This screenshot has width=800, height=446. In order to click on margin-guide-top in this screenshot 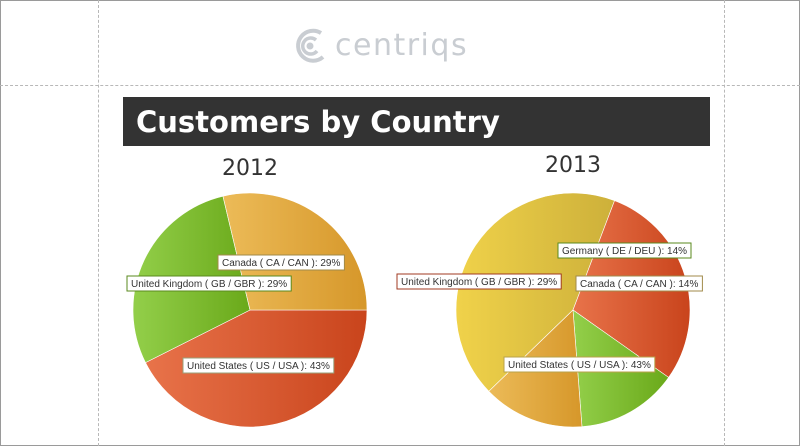, I will do `click(400, 85)`.